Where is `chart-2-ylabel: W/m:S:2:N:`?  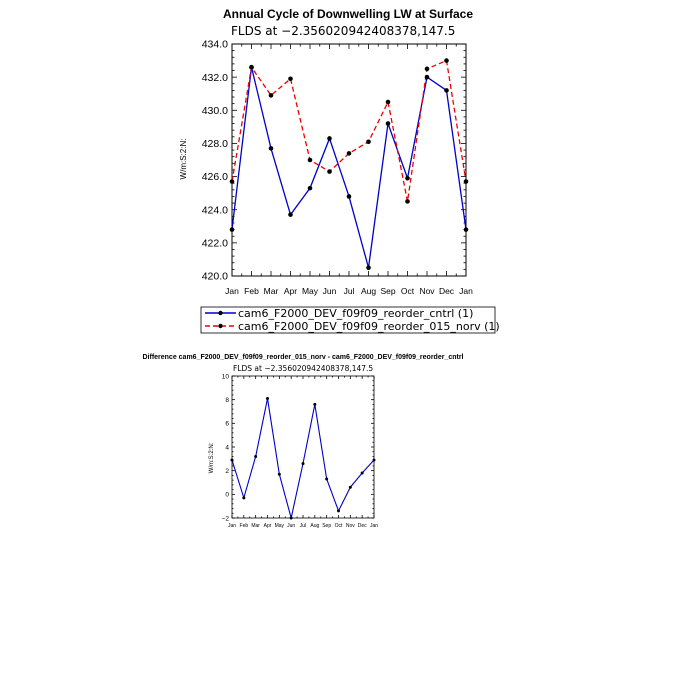
chart-2-ylabel: W/m:S:2:N: is located at coordinates (212, 457).